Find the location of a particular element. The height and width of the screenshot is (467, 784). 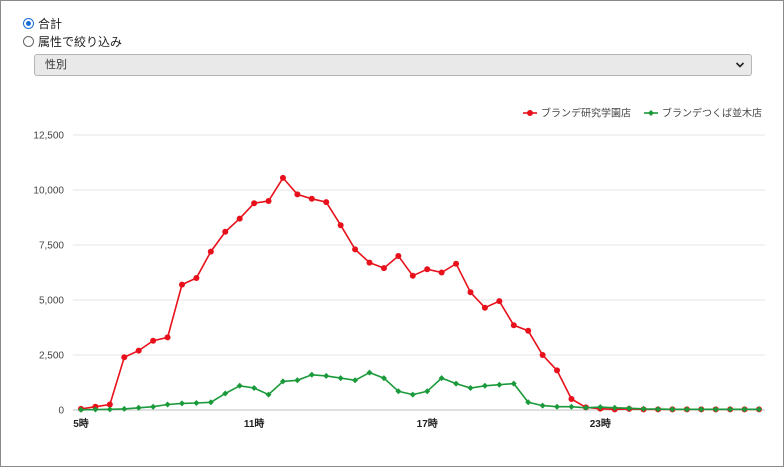

radio-attribute is located at coordinates (28, 41).